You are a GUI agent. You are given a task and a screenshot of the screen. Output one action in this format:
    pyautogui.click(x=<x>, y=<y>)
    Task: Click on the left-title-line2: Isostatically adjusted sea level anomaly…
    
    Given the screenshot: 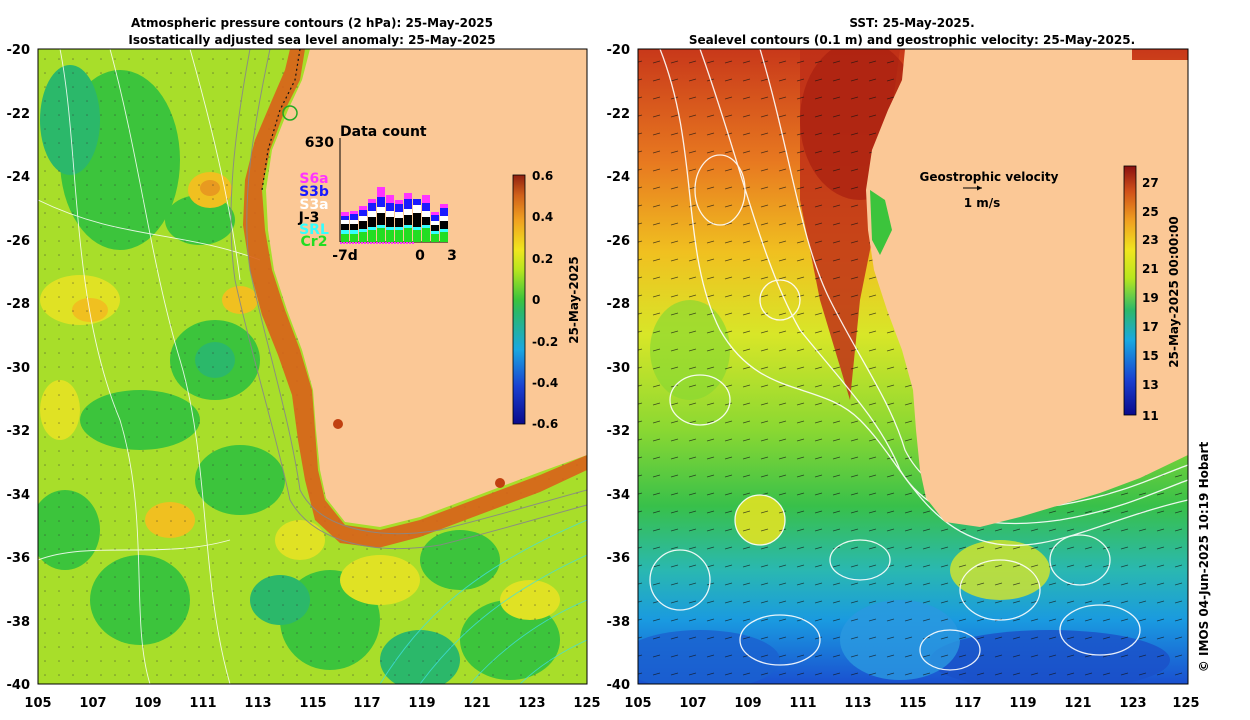 What is the action you would take?
    pyautogui.click(x=311, y=40)
    